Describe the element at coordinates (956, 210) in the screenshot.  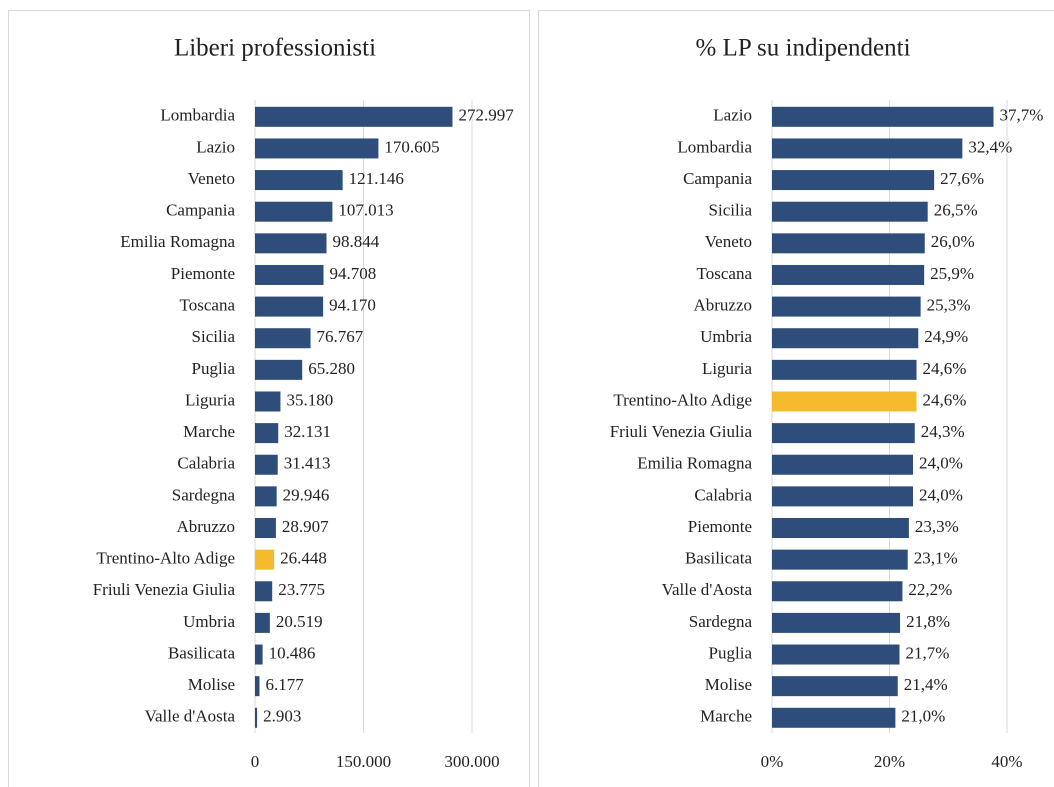
I see `data-label: 26,5%` at that location.